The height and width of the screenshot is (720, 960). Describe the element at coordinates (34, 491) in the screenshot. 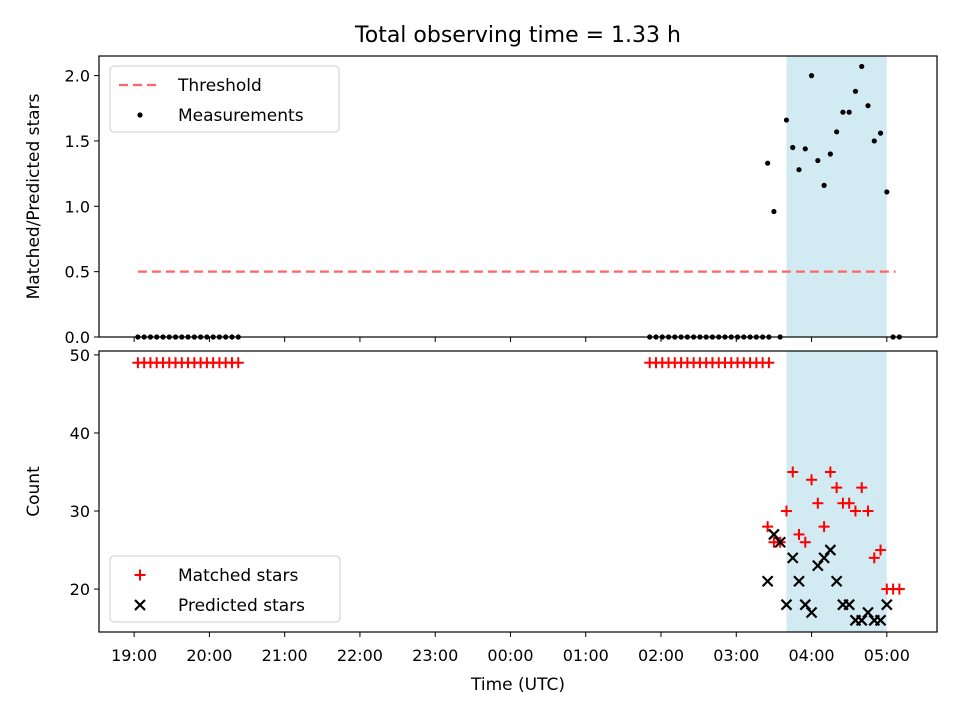

I see `y-axis-label: Count` at that location.